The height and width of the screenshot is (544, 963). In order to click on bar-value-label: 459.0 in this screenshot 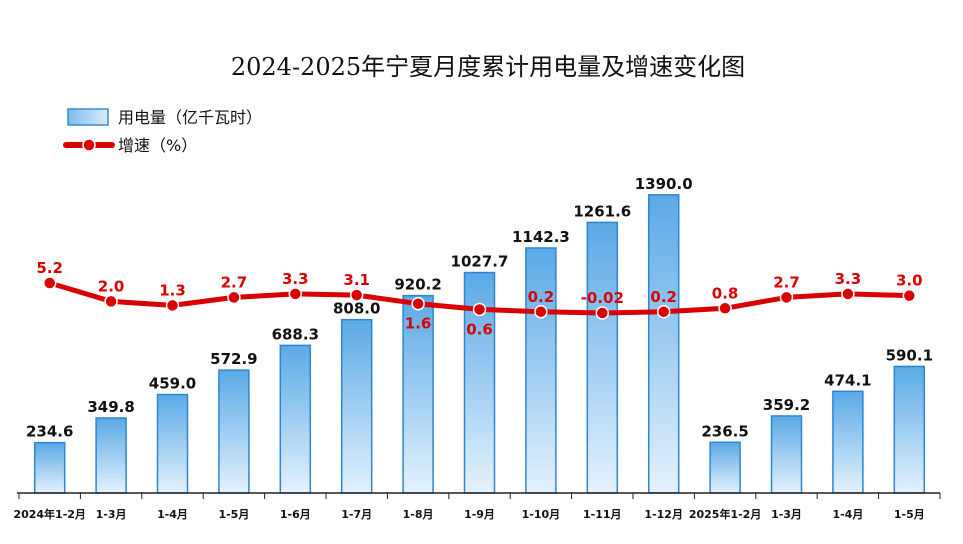, I will do `click(172, 384)`.